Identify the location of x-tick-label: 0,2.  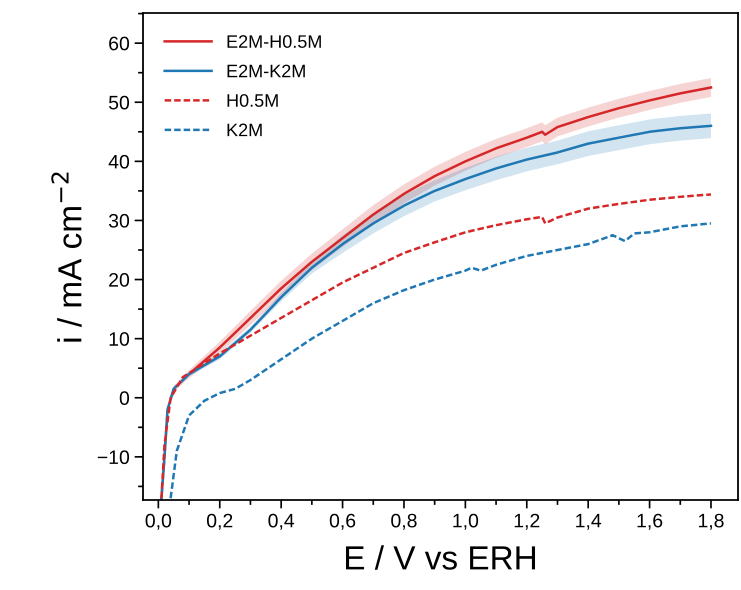
(219, 522).